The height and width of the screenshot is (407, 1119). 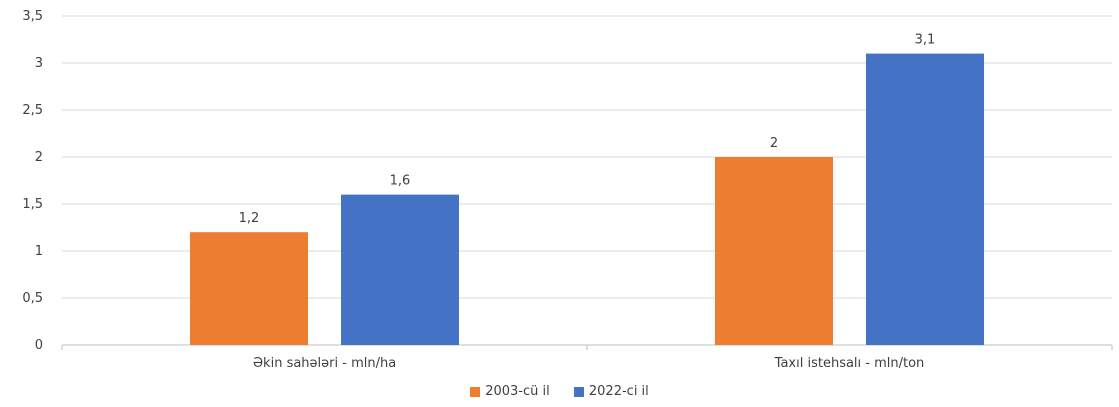 What do you see at coordinates (32, 16) in the screenshot?
I see `y-tick-label: 3,5` at bounding box center [32, 16].